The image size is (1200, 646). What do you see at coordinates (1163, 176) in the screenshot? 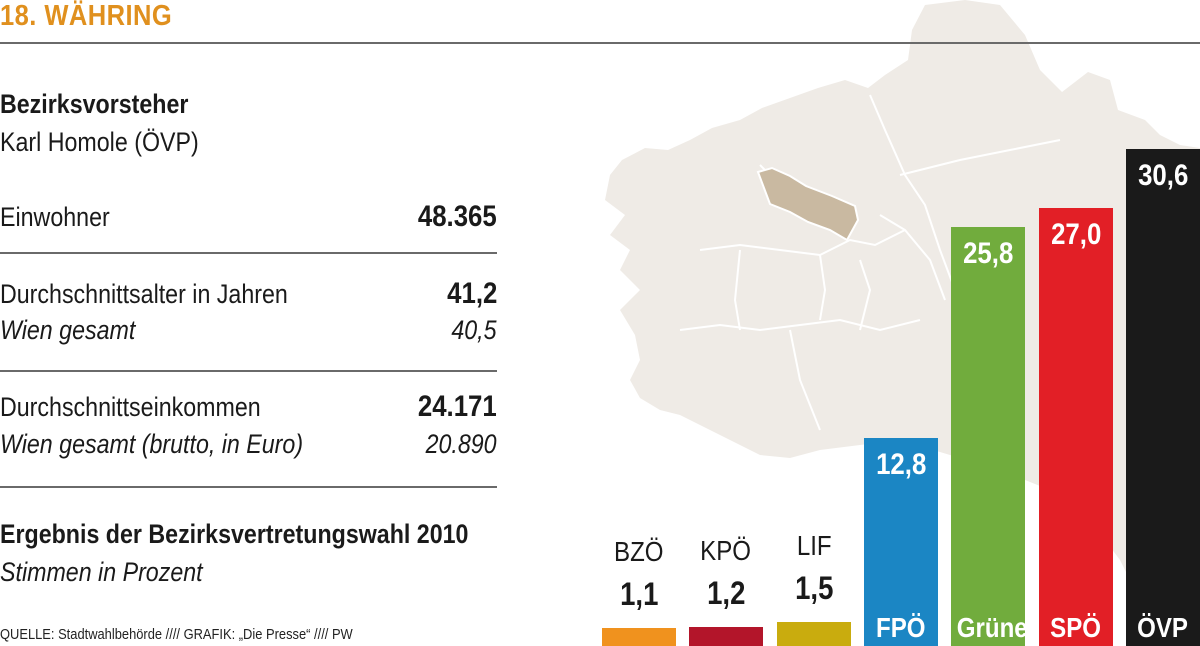
I see `bar-value-oevp: 30,6` at bounding box center [1163, 176].